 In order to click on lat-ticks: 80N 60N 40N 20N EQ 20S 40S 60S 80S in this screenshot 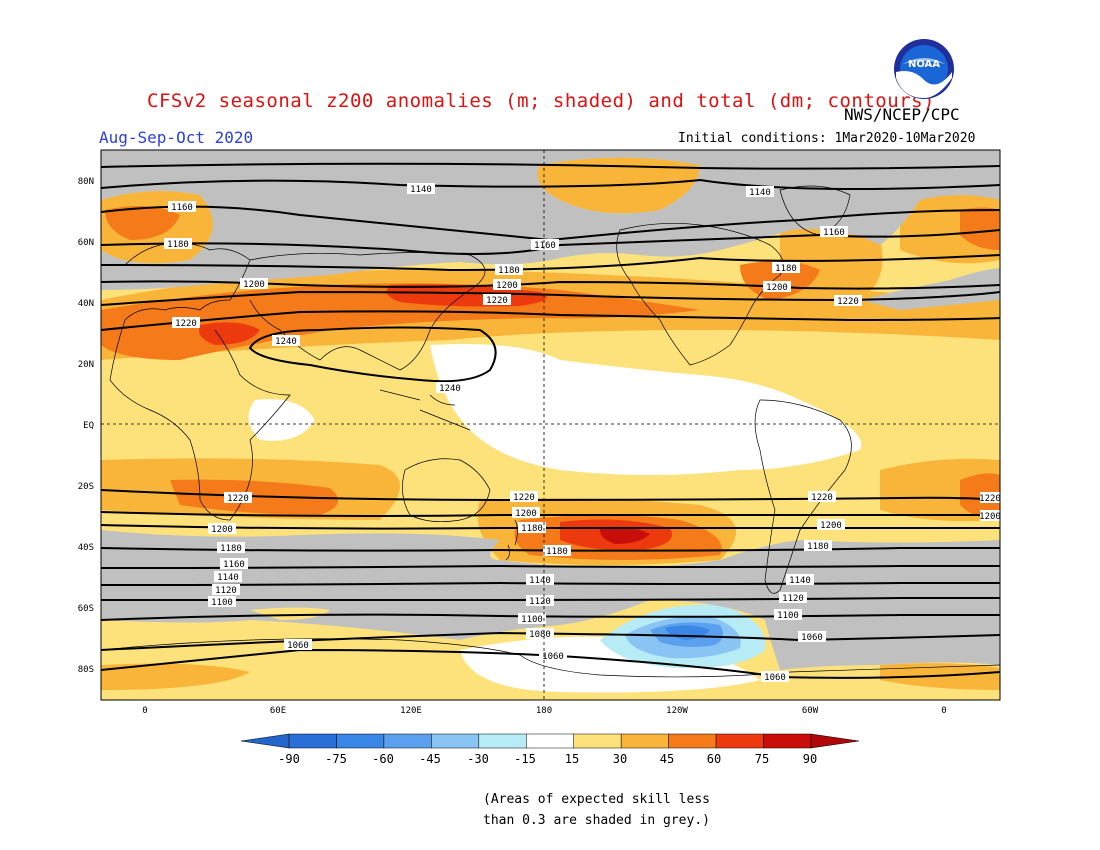, I will do `click(86, 426)`.